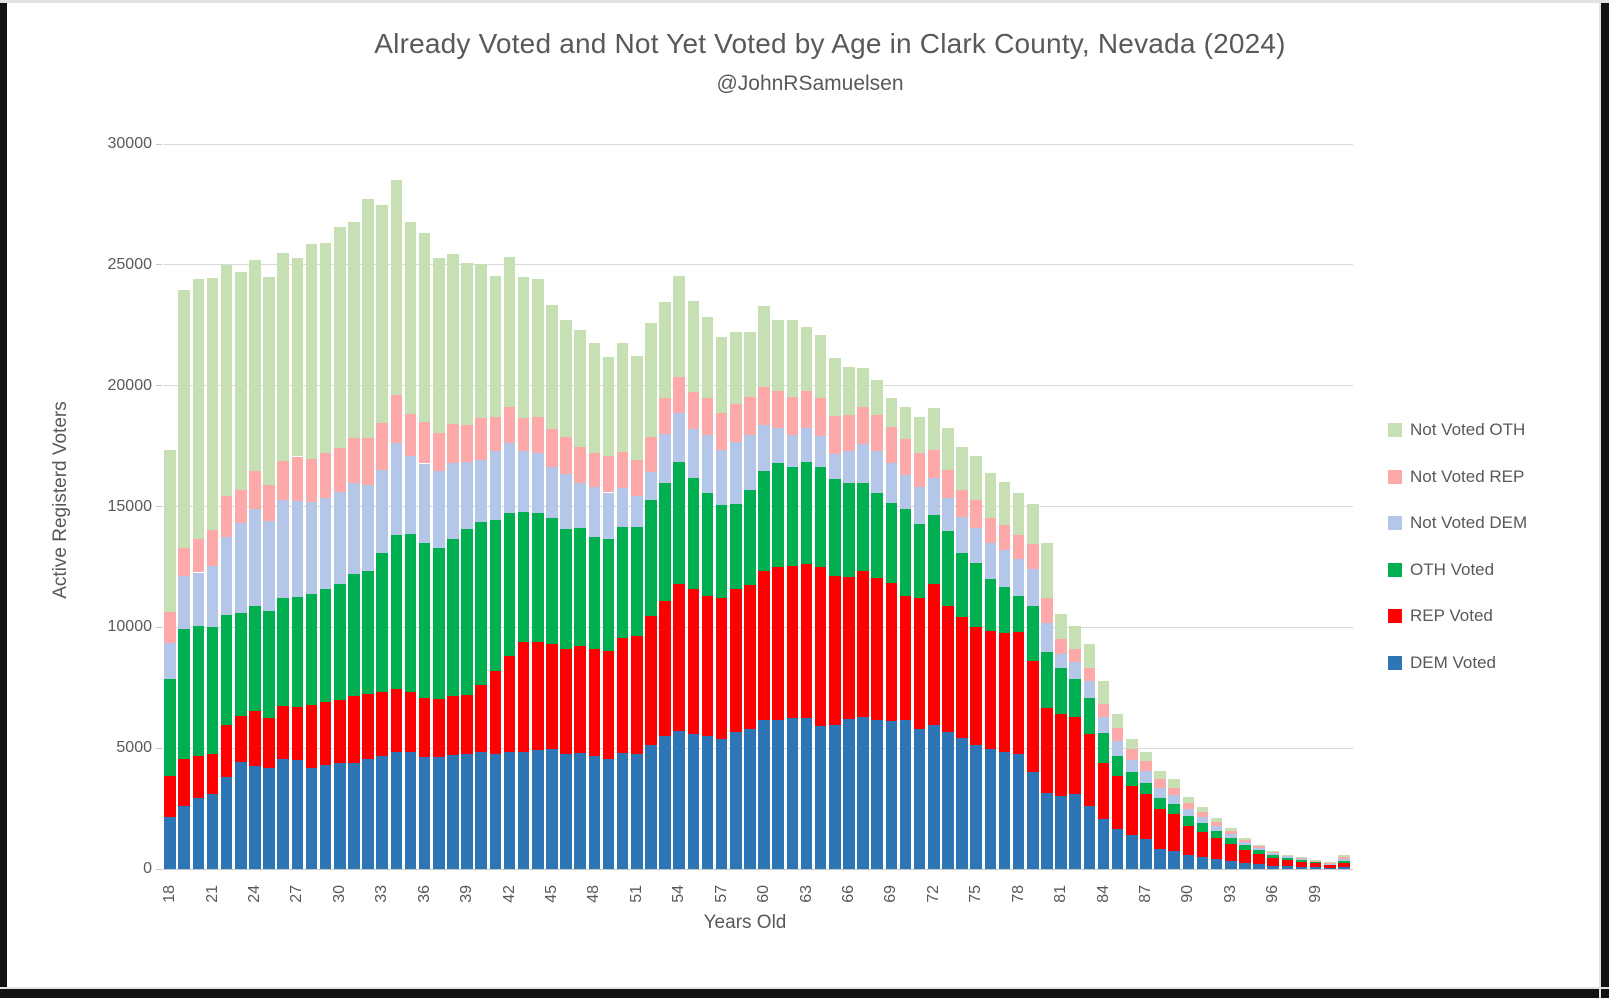 The image size is (1609, 998). What do you see at coordinates (1202, 820) in the screenshot?
I see `bar-age-91-not-voted-dem` at bounding box center [1202, 820].